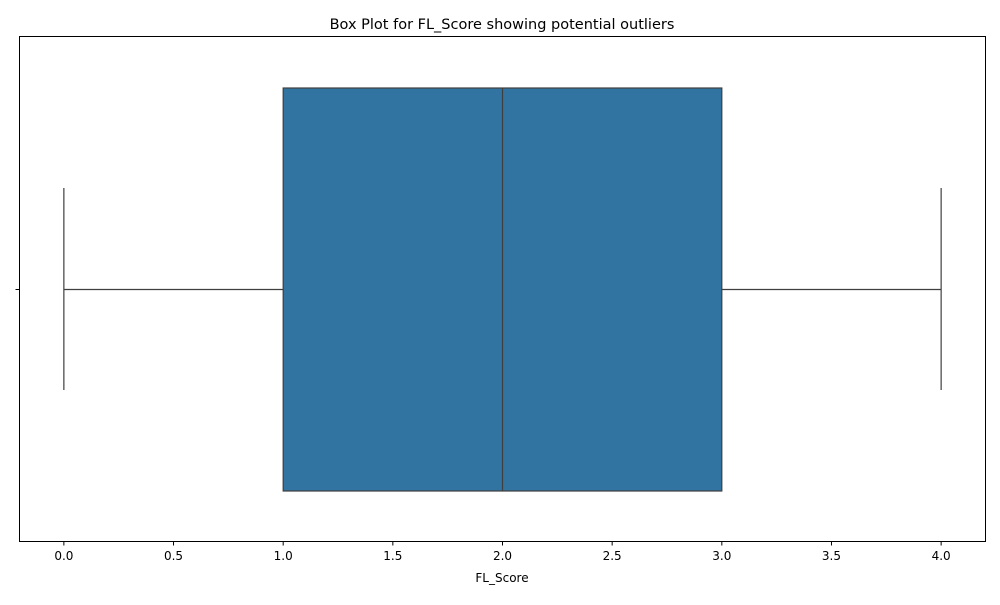 The width and height of the screenshot is (1000, 605). I want to click on x-axis-ticks: 0.0 0.5 1.0 1.5 2.0 2.5 3.0 3.5 4.0, so click(502, 552).